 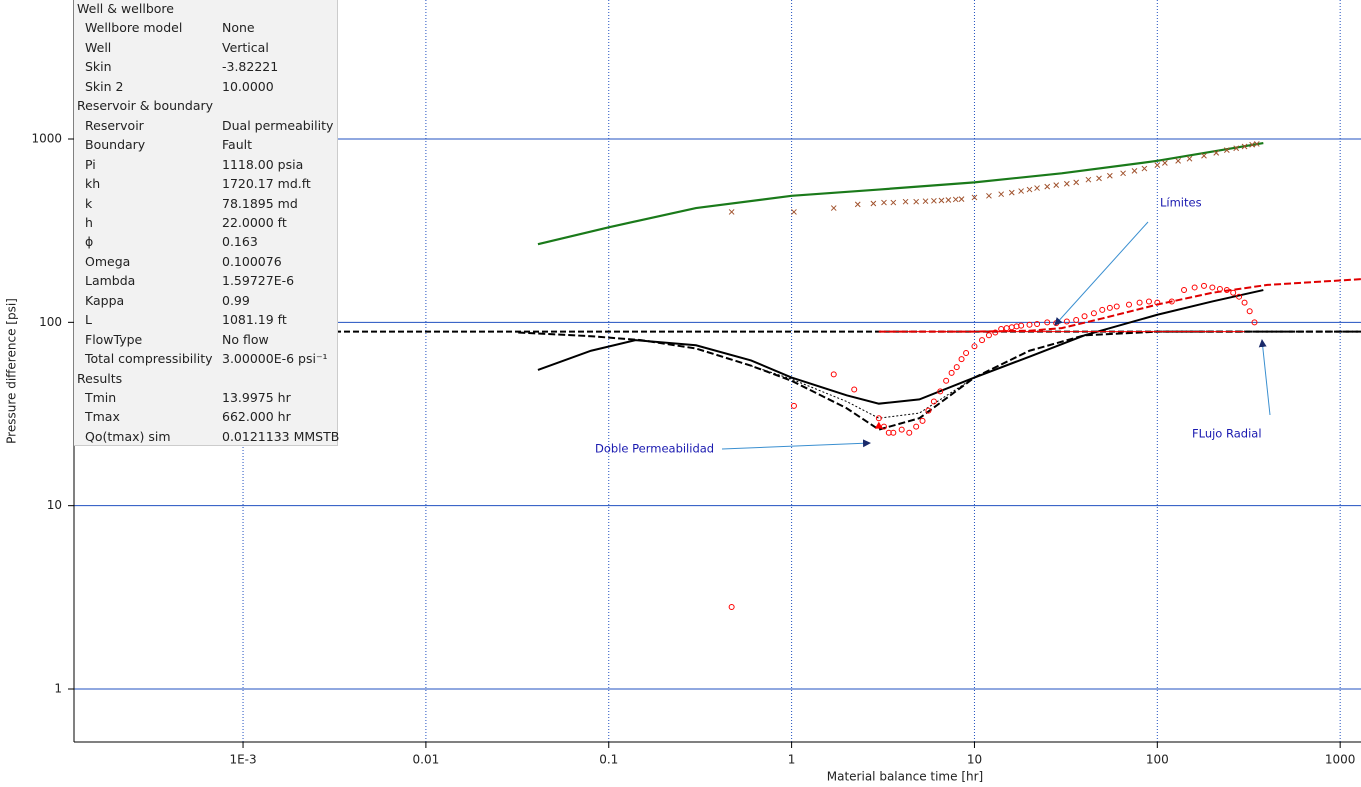 What do you see at coordinates (1181, 203) in the screenshot?
I see `annotation: Límites` at bounding box center [1181, 203].